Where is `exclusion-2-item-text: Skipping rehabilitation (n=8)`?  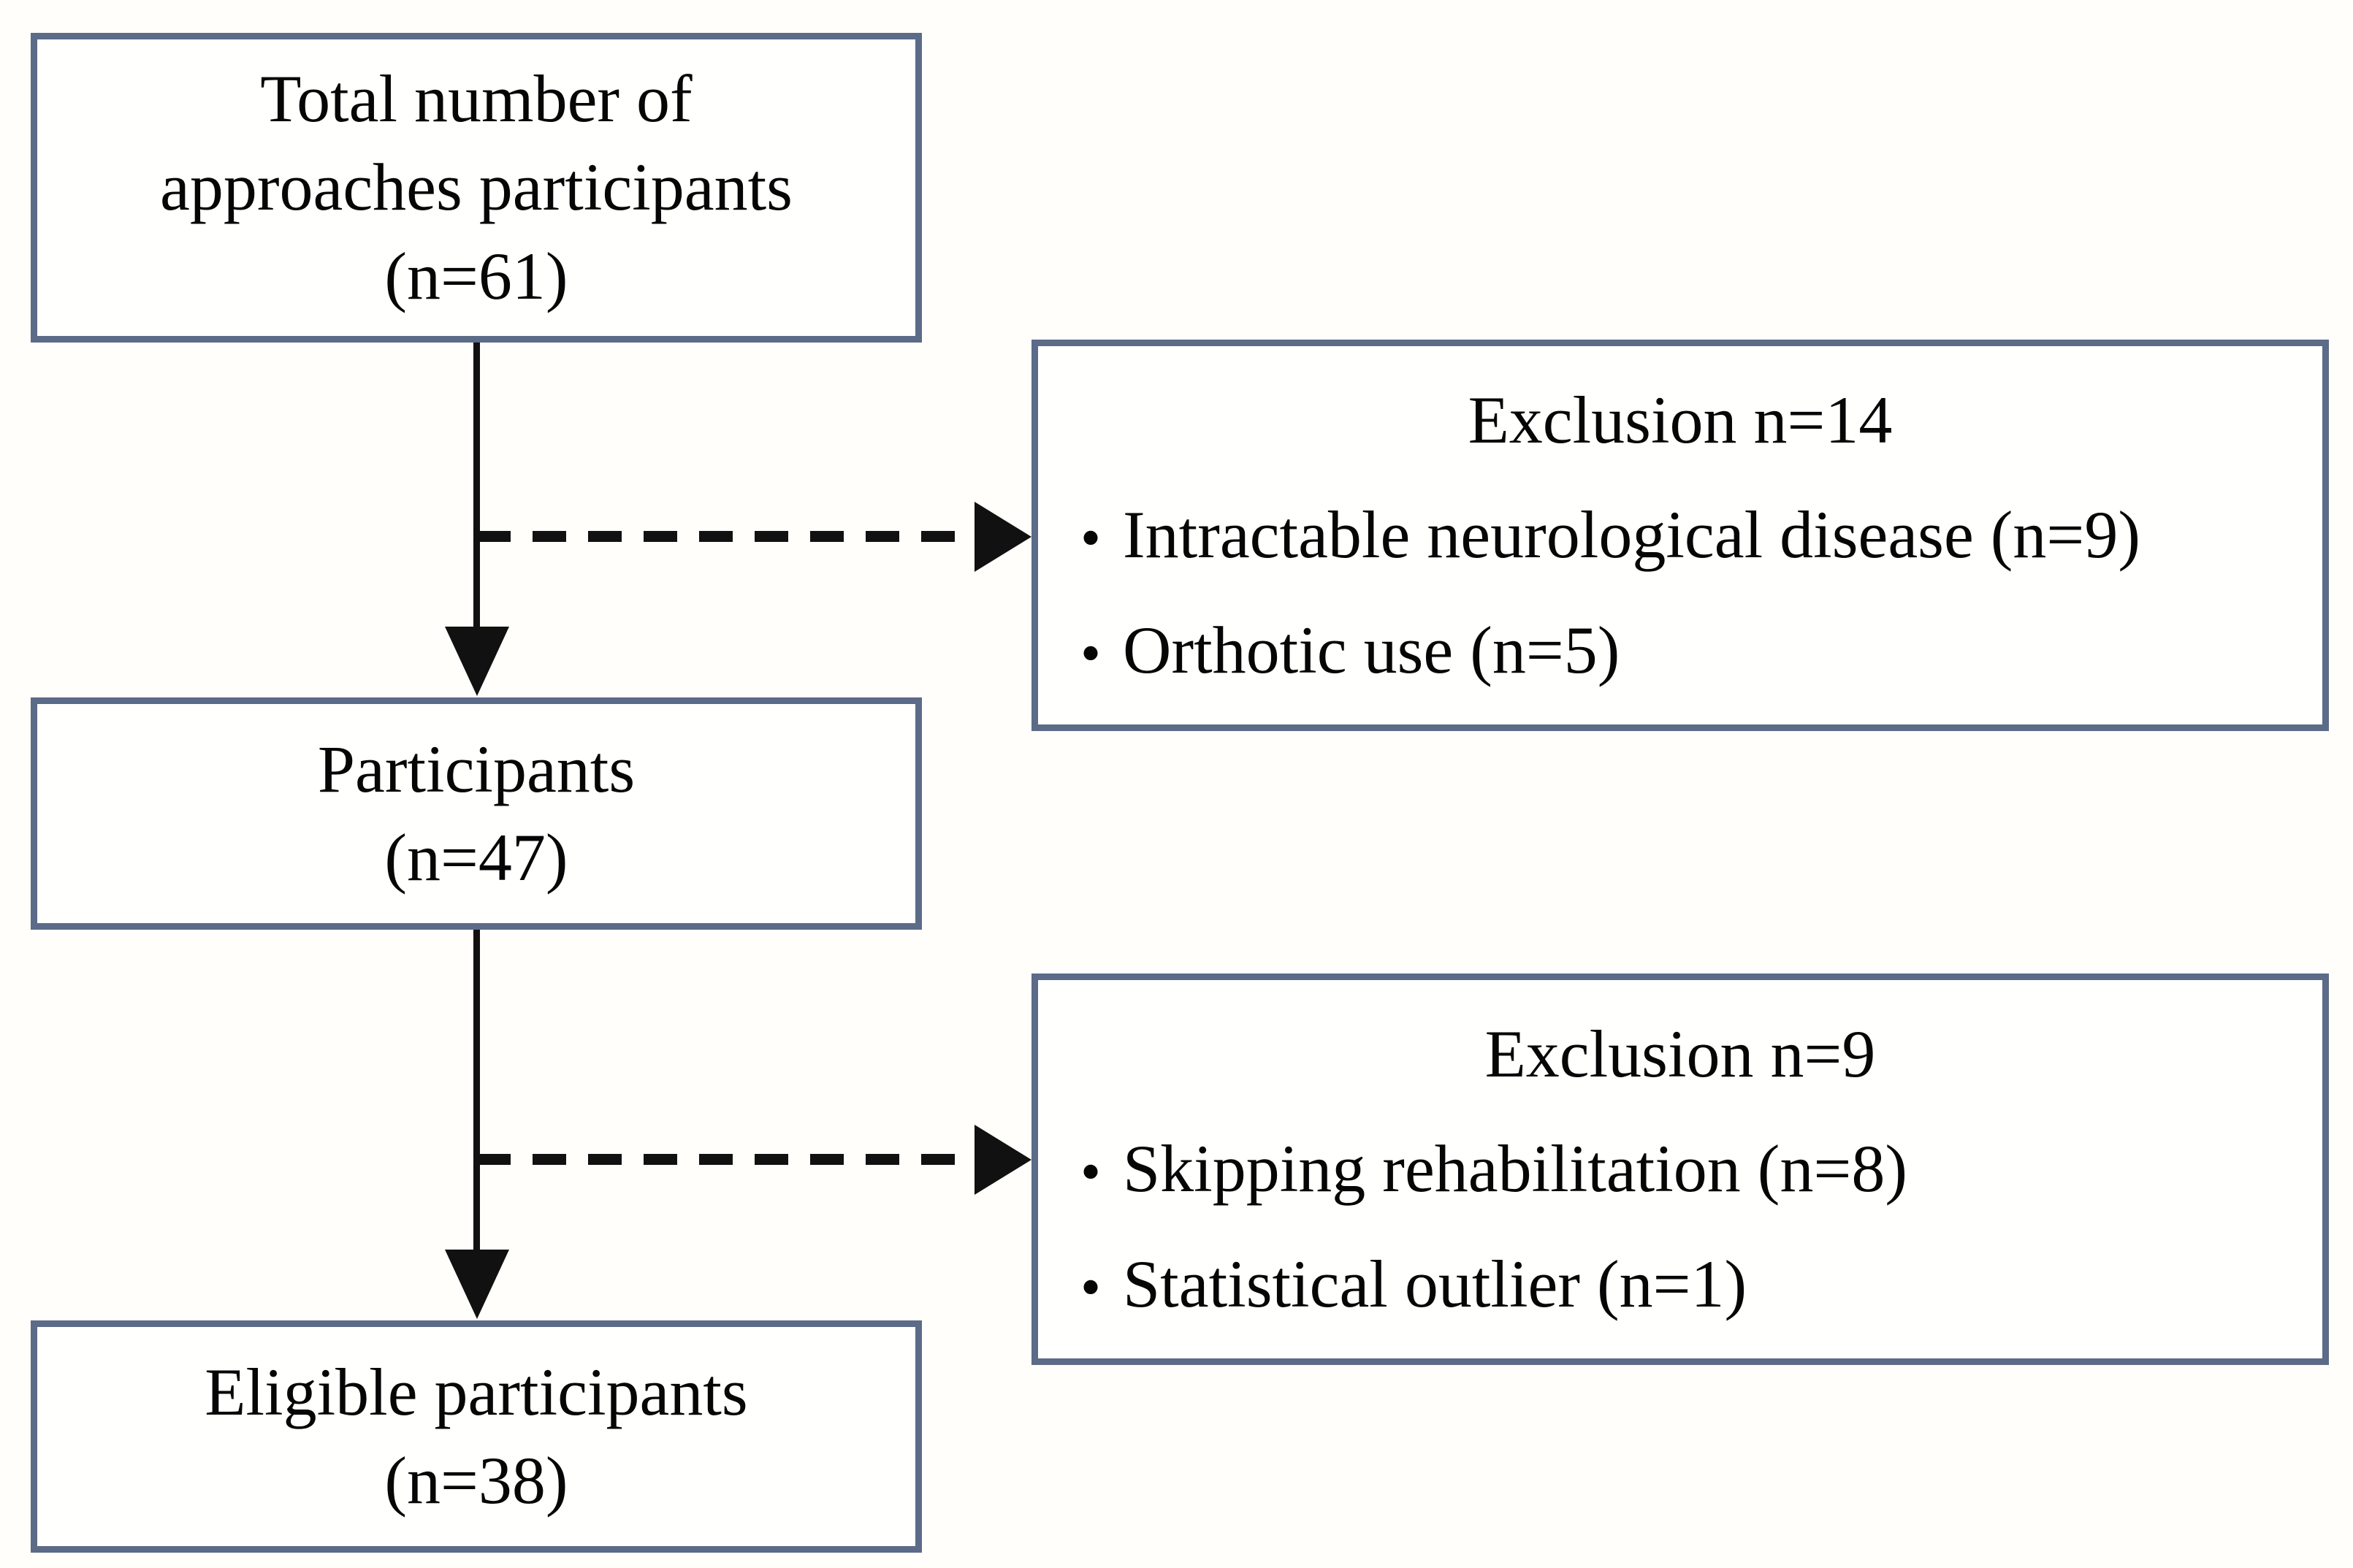 exclusion-2-item-text: Skipping rehabilitation (n=8) is located at coordinates (1515, 1168).